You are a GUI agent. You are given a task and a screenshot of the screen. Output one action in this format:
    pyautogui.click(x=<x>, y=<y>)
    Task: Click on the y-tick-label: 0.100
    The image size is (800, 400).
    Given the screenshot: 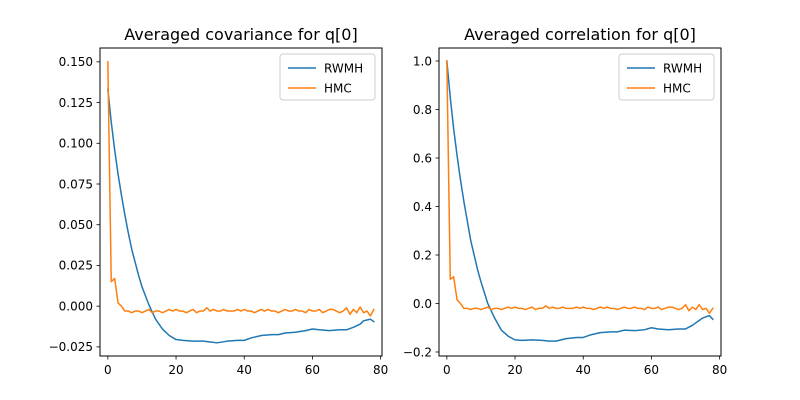 What is the action you would take?
    pyautogui.click(x=76, y=144)
    